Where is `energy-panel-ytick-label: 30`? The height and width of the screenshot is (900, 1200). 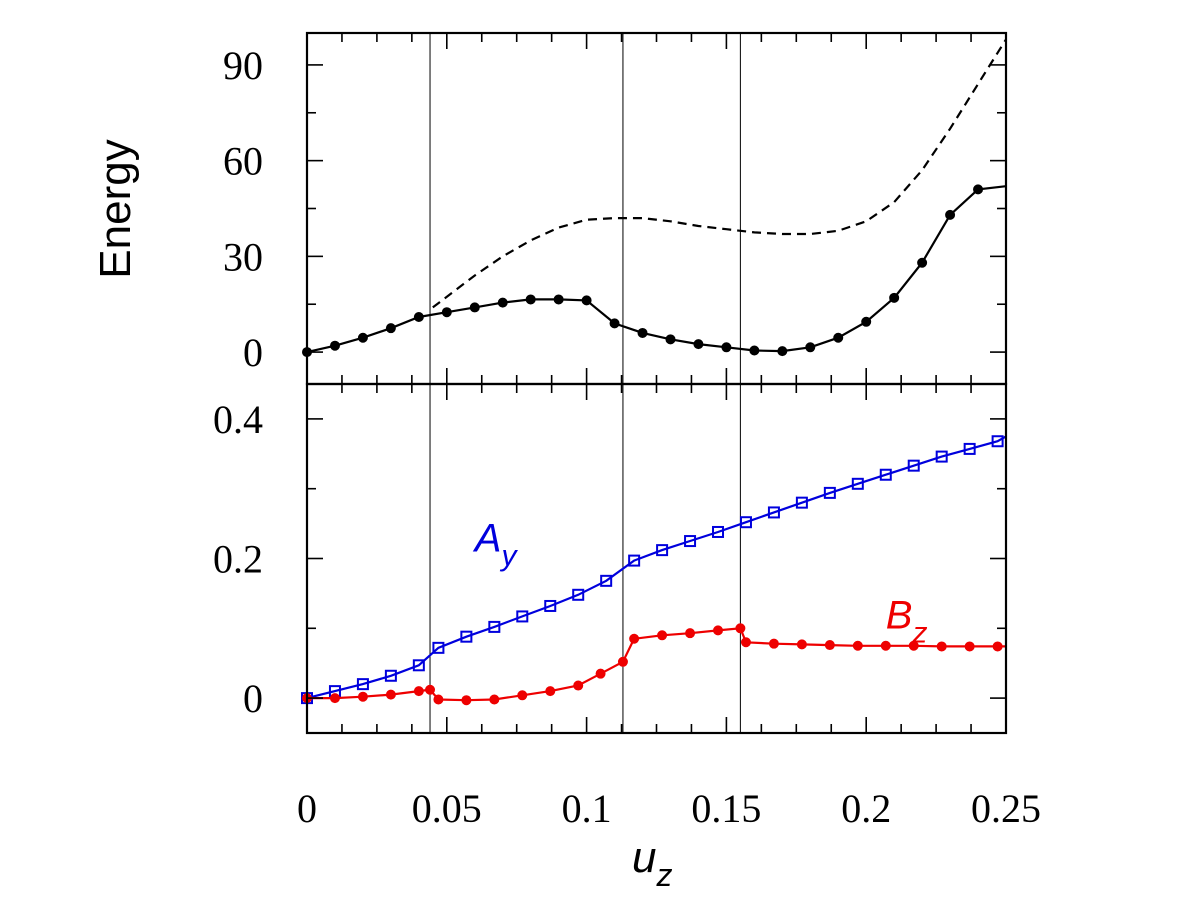
energy-panel-ytick-label: 30 is located at coordinates (243, 256).